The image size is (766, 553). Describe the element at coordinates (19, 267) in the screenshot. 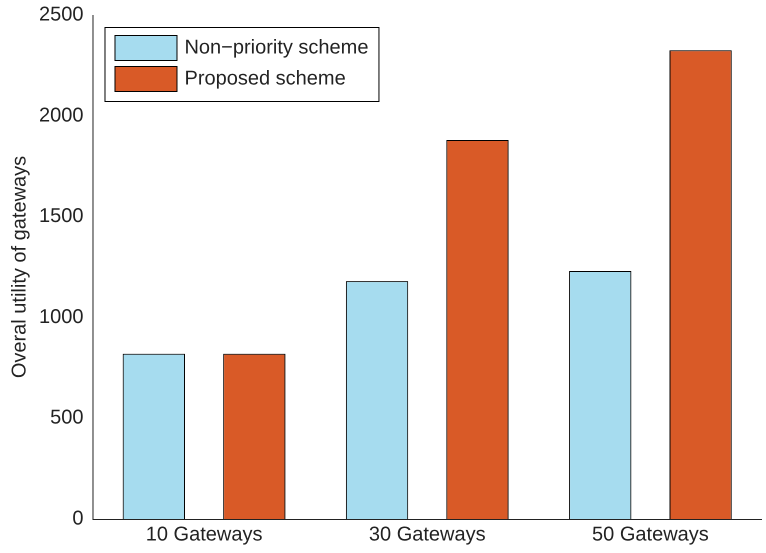

I see `y-axis-title: Overal utility of gateways` at that location.